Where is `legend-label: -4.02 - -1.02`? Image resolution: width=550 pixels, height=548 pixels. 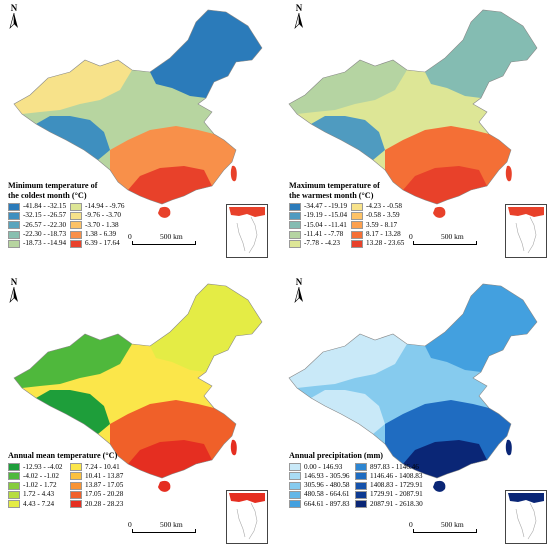
legend-label: -4.02 - -1.02 is located at coordinates (41, 475).